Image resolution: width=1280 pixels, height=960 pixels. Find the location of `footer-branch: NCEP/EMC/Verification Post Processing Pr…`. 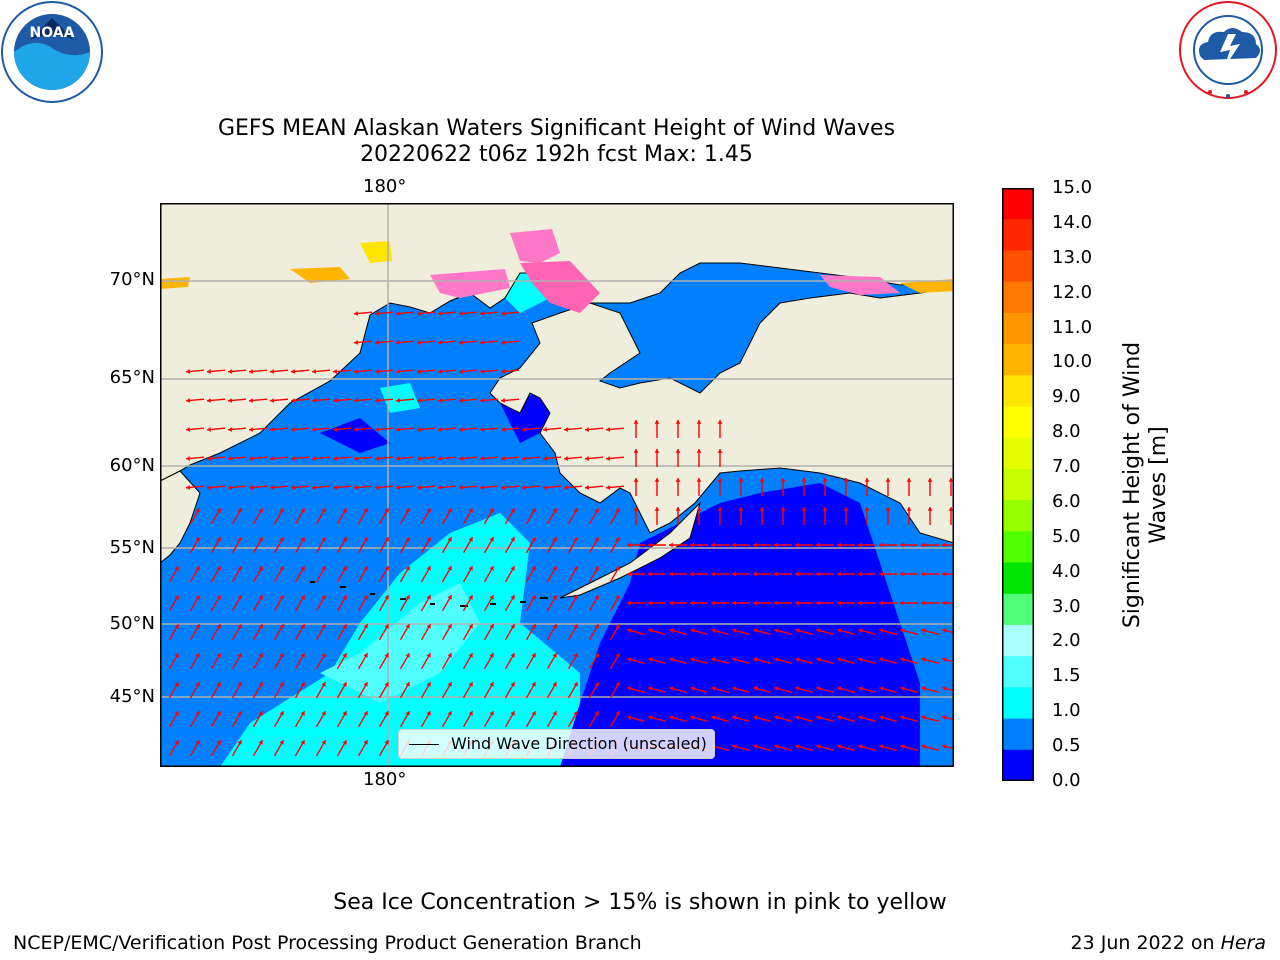

footer-branch: NCEP/EMC/Verification Post Processing Pr… is located at coordinates (327, 943).